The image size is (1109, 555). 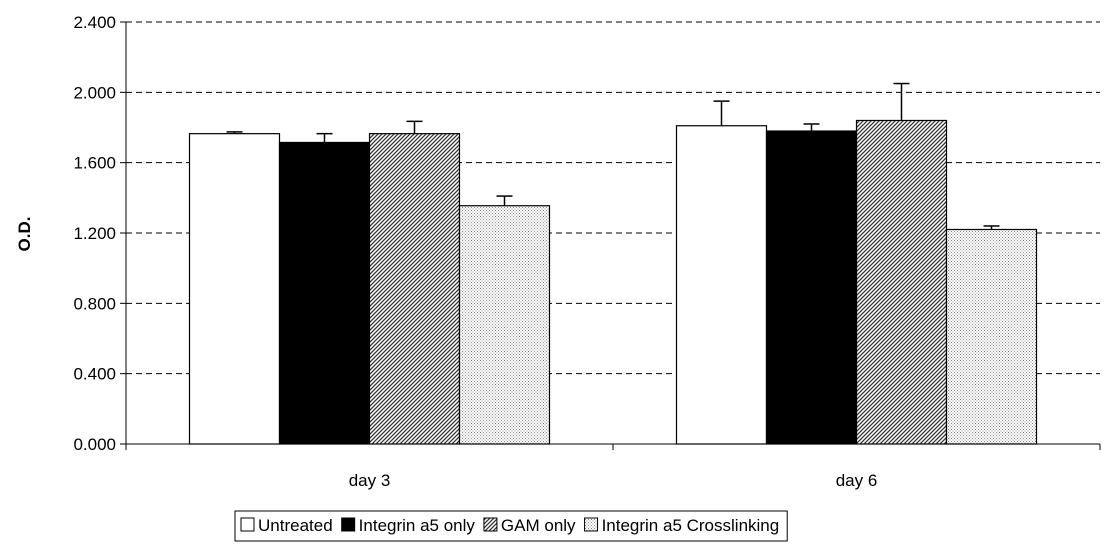 What do you see at coordinates (94, 374) in the screenshot?
I see `y-tick-label: 0.400` at bounding box center [94, 374].